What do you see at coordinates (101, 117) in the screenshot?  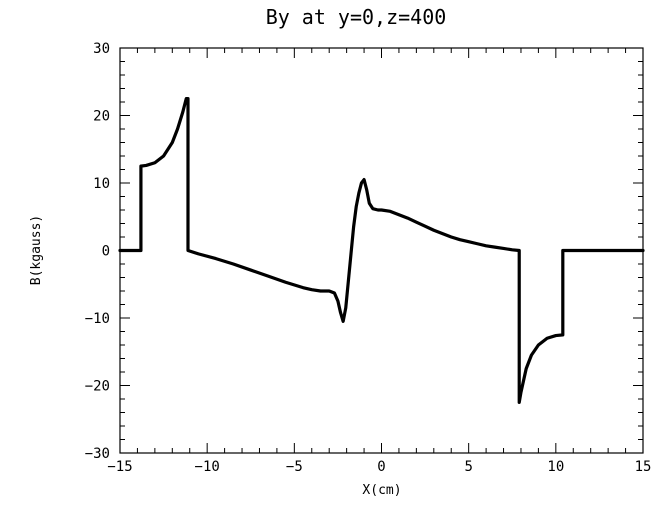 I see `y-tick-label: 20` at bounding box center [101, 117].